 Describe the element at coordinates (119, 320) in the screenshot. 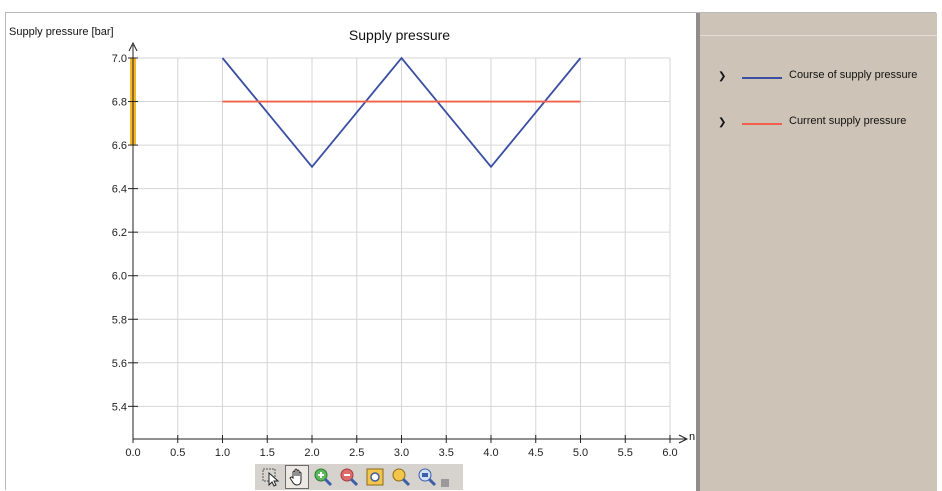

I see `y-tick-label: 5.8` at that location.